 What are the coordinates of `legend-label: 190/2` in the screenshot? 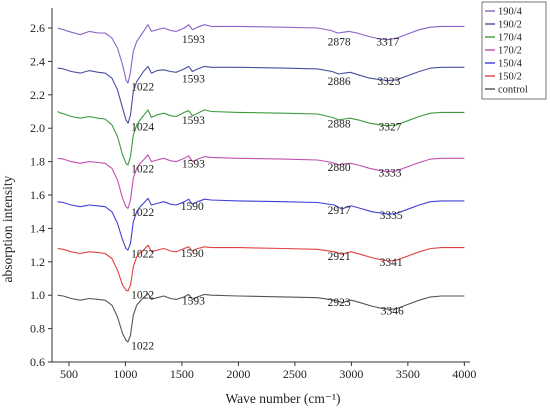 It's located at (510, 25).